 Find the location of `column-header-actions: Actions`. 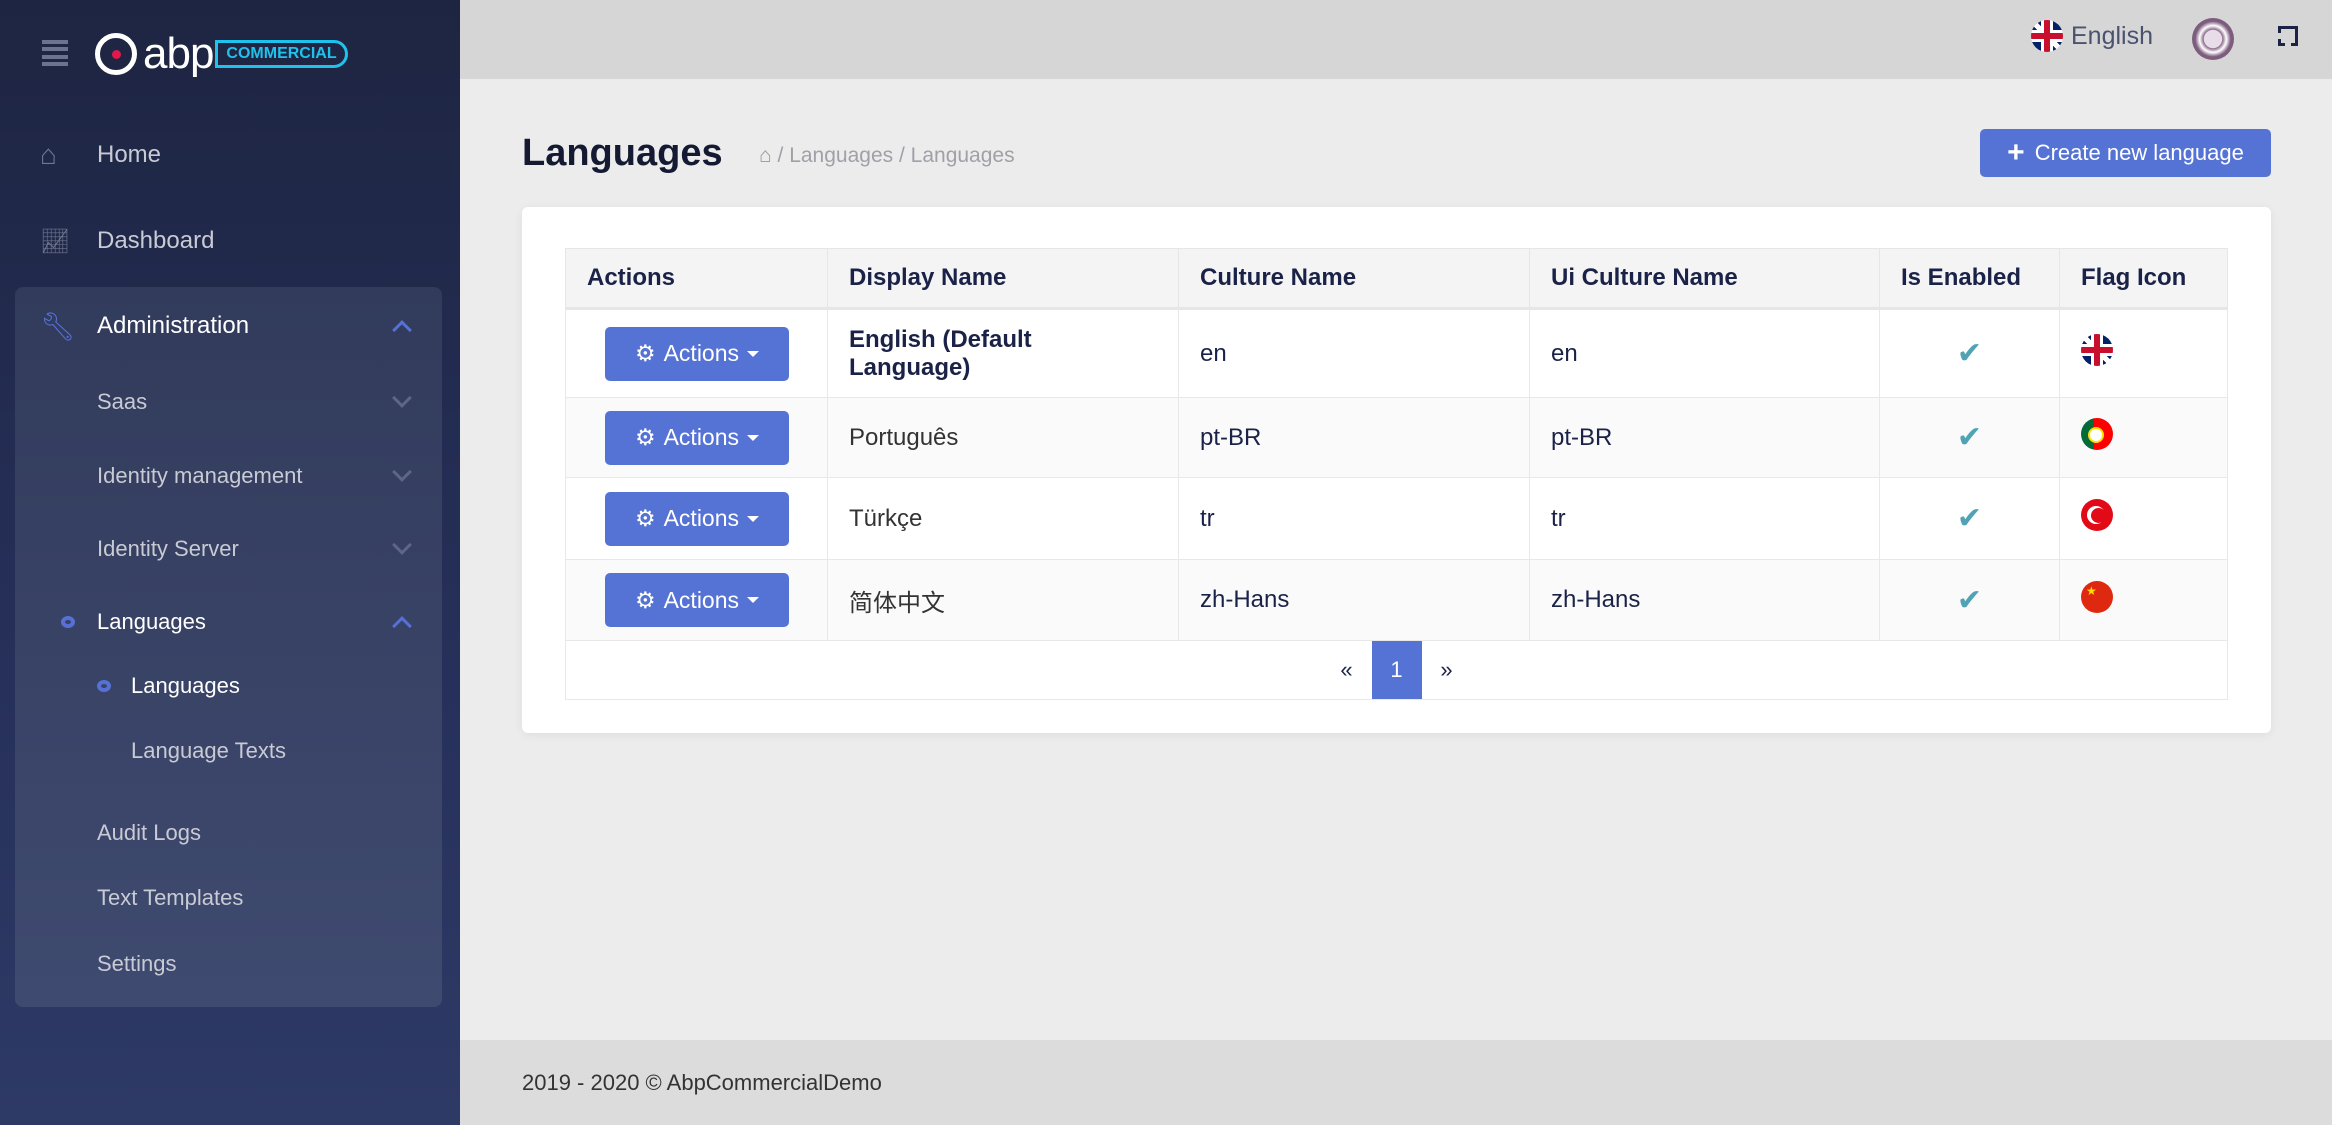

column-header-actions: Actions is located at coordinates (696, 279).